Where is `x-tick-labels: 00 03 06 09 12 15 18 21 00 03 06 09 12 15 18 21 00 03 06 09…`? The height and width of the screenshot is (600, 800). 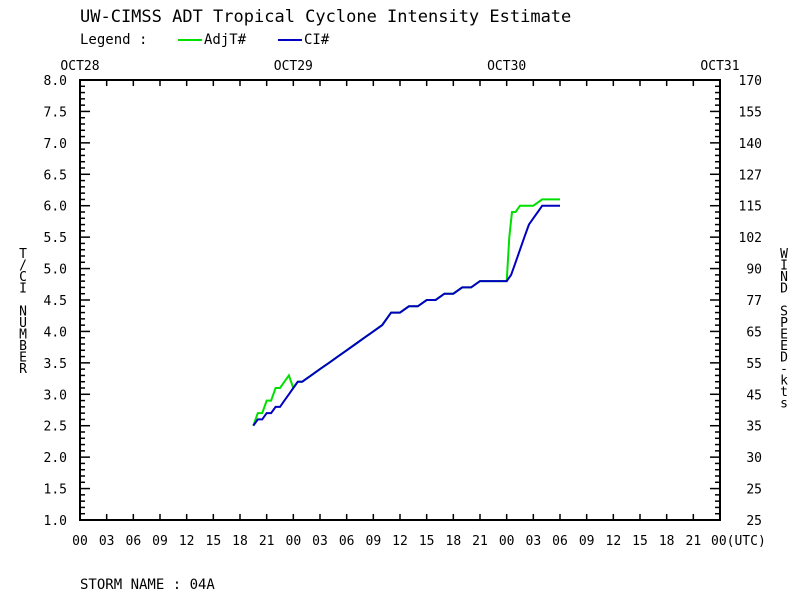 x-tick-labels: 00 03 06 09 12 15 18 21 00 03 06 09 12 15 18 21 00 03 06 09… is located at coordinates (419, 541).